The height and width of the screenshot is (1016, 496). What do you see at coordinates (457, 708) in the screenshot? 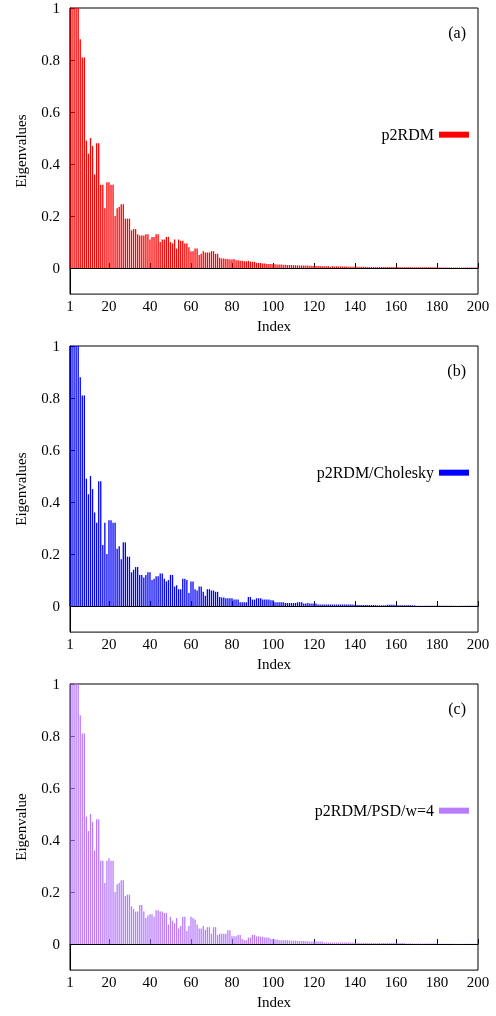
I see `annotation: (c)` at bounding box center [457, 708].